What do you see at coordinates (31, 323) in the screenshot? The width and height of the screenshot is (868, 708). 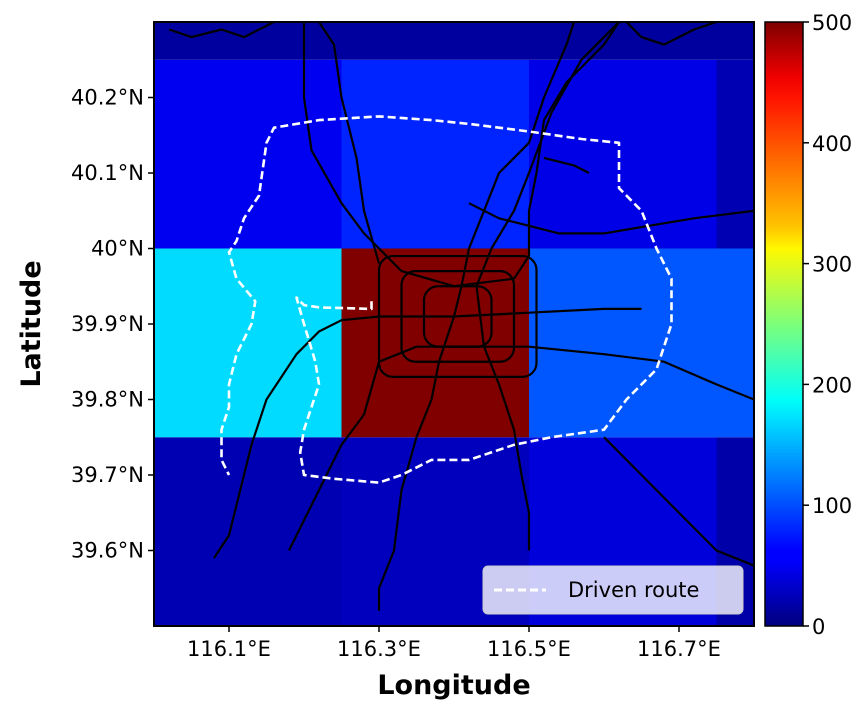 I see `y-axis-title: Latitude` at bounding box center [31, 323].